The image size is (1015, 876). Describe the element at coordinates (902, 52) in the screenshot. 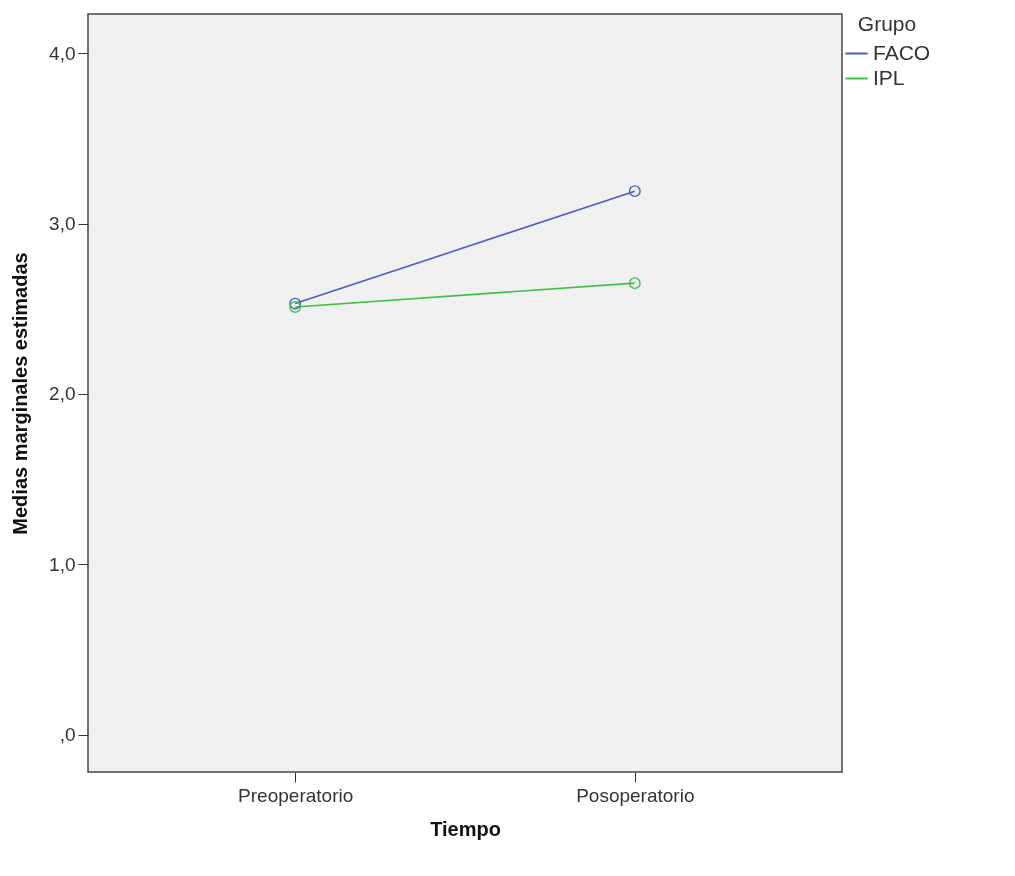

I see `legend-label: FACO` at that location.